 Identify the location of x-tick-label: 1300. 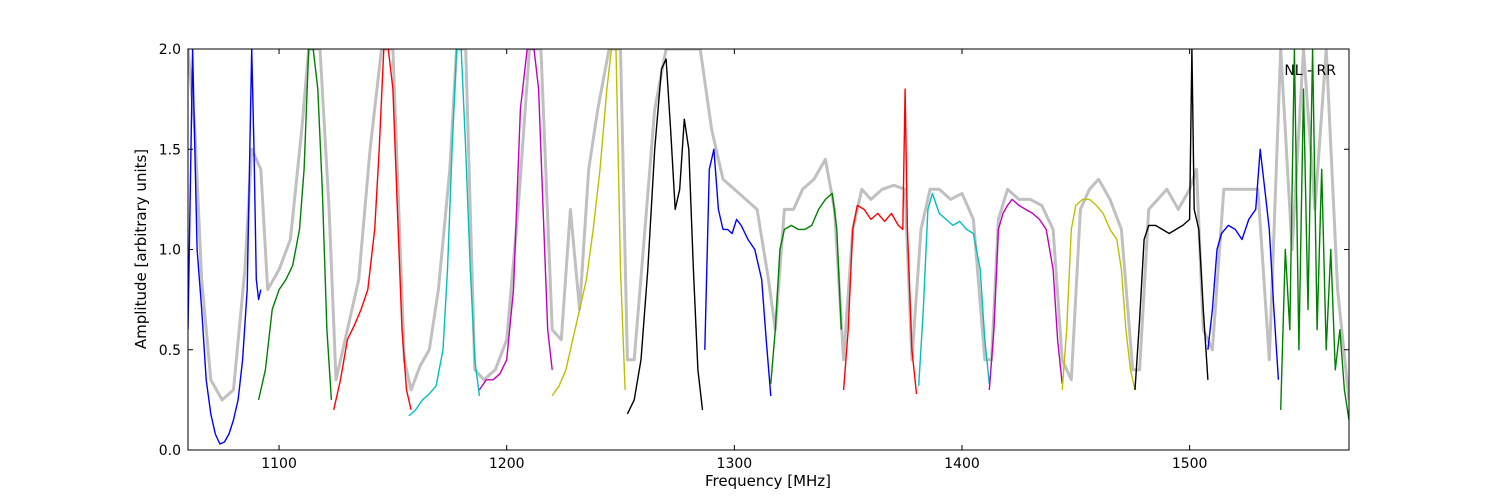
(735, 464).